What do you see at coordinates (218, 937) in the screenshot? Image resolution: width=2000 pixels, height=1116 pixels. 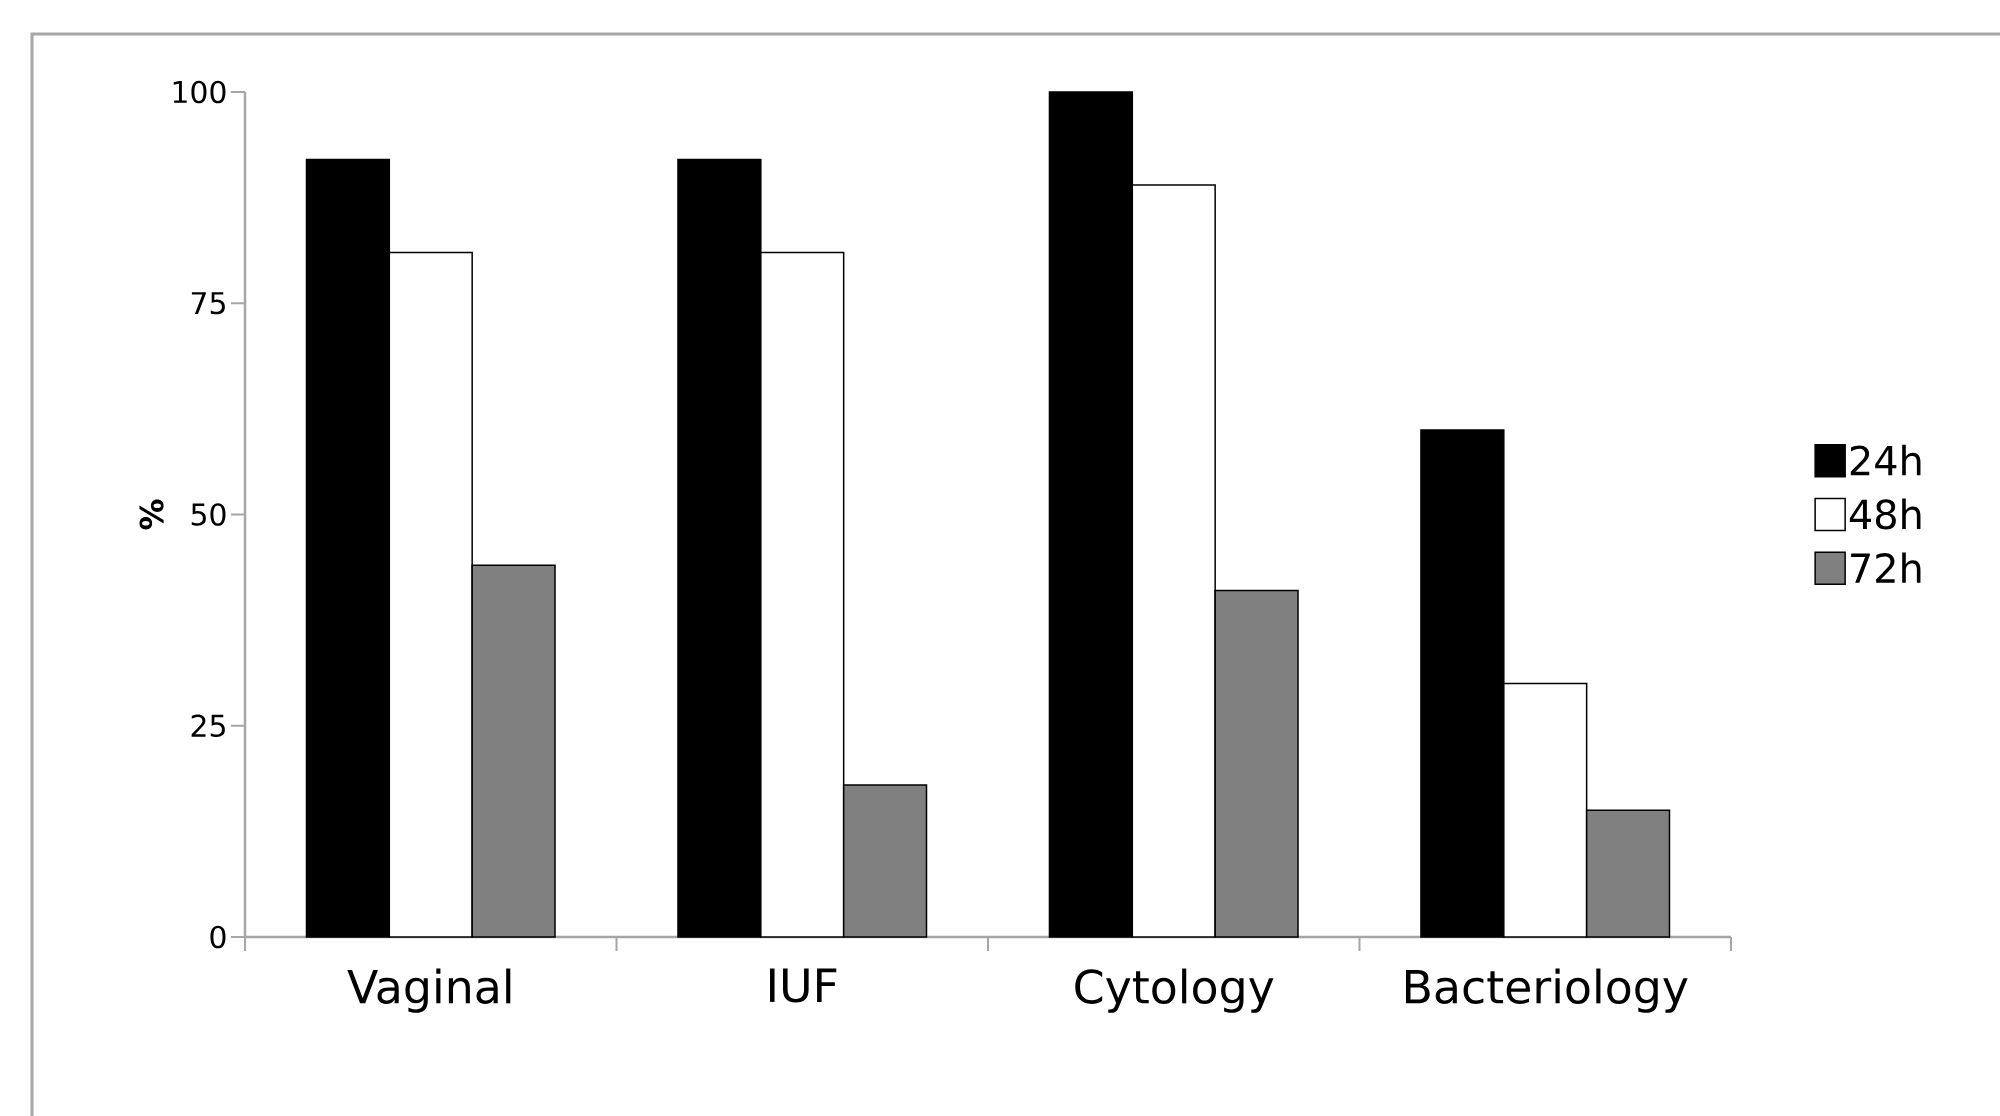 I see `y-tick-label: 0` at bounding box center [218, 937].